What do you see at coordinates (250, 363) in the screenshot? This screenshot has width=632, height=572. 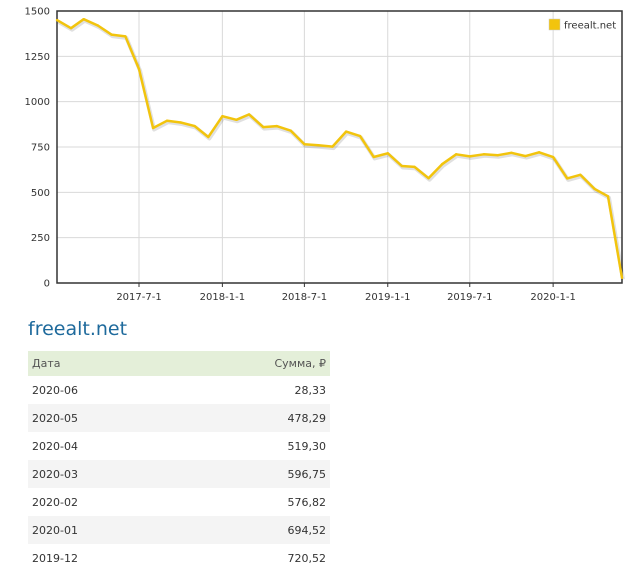 I see `column-header-sum: Сумма, ₽` at bounding box center [250, 363].